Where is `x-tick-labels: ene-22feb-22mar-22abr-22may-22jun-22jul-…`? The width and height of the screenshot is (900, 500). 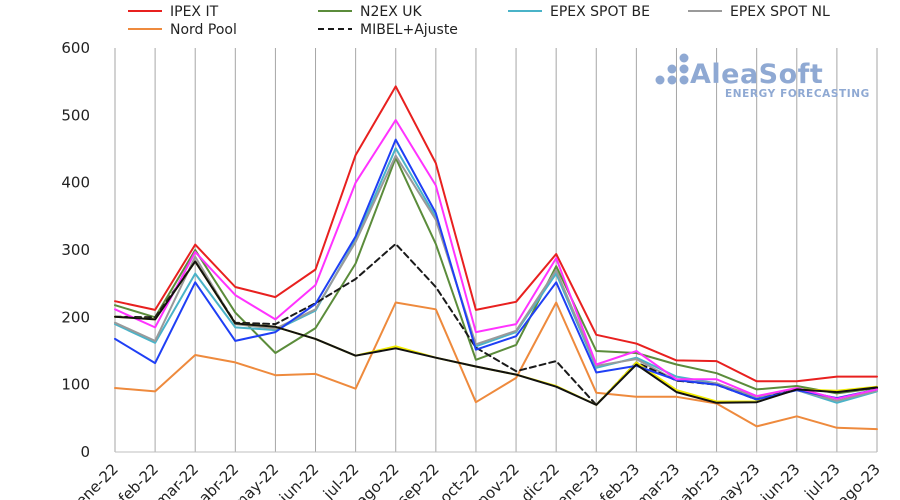
x-tick-labels: ene-22feb-22mar-22abr-22may-22jun-22jul-… is located at coordinates (478, 480).